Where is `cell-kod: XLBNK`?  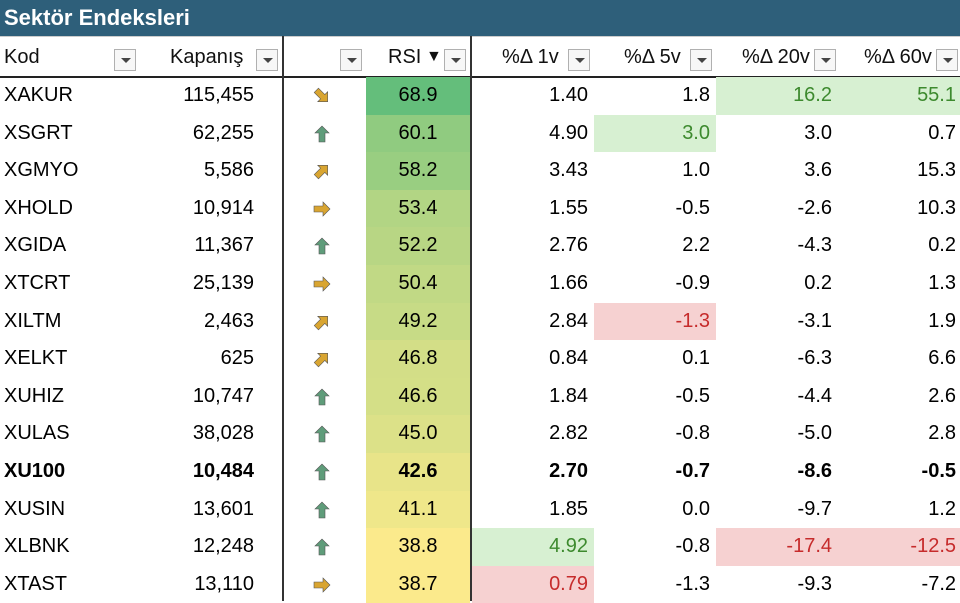 cell-kod: XLBNK is located at coordinates (37, 546).